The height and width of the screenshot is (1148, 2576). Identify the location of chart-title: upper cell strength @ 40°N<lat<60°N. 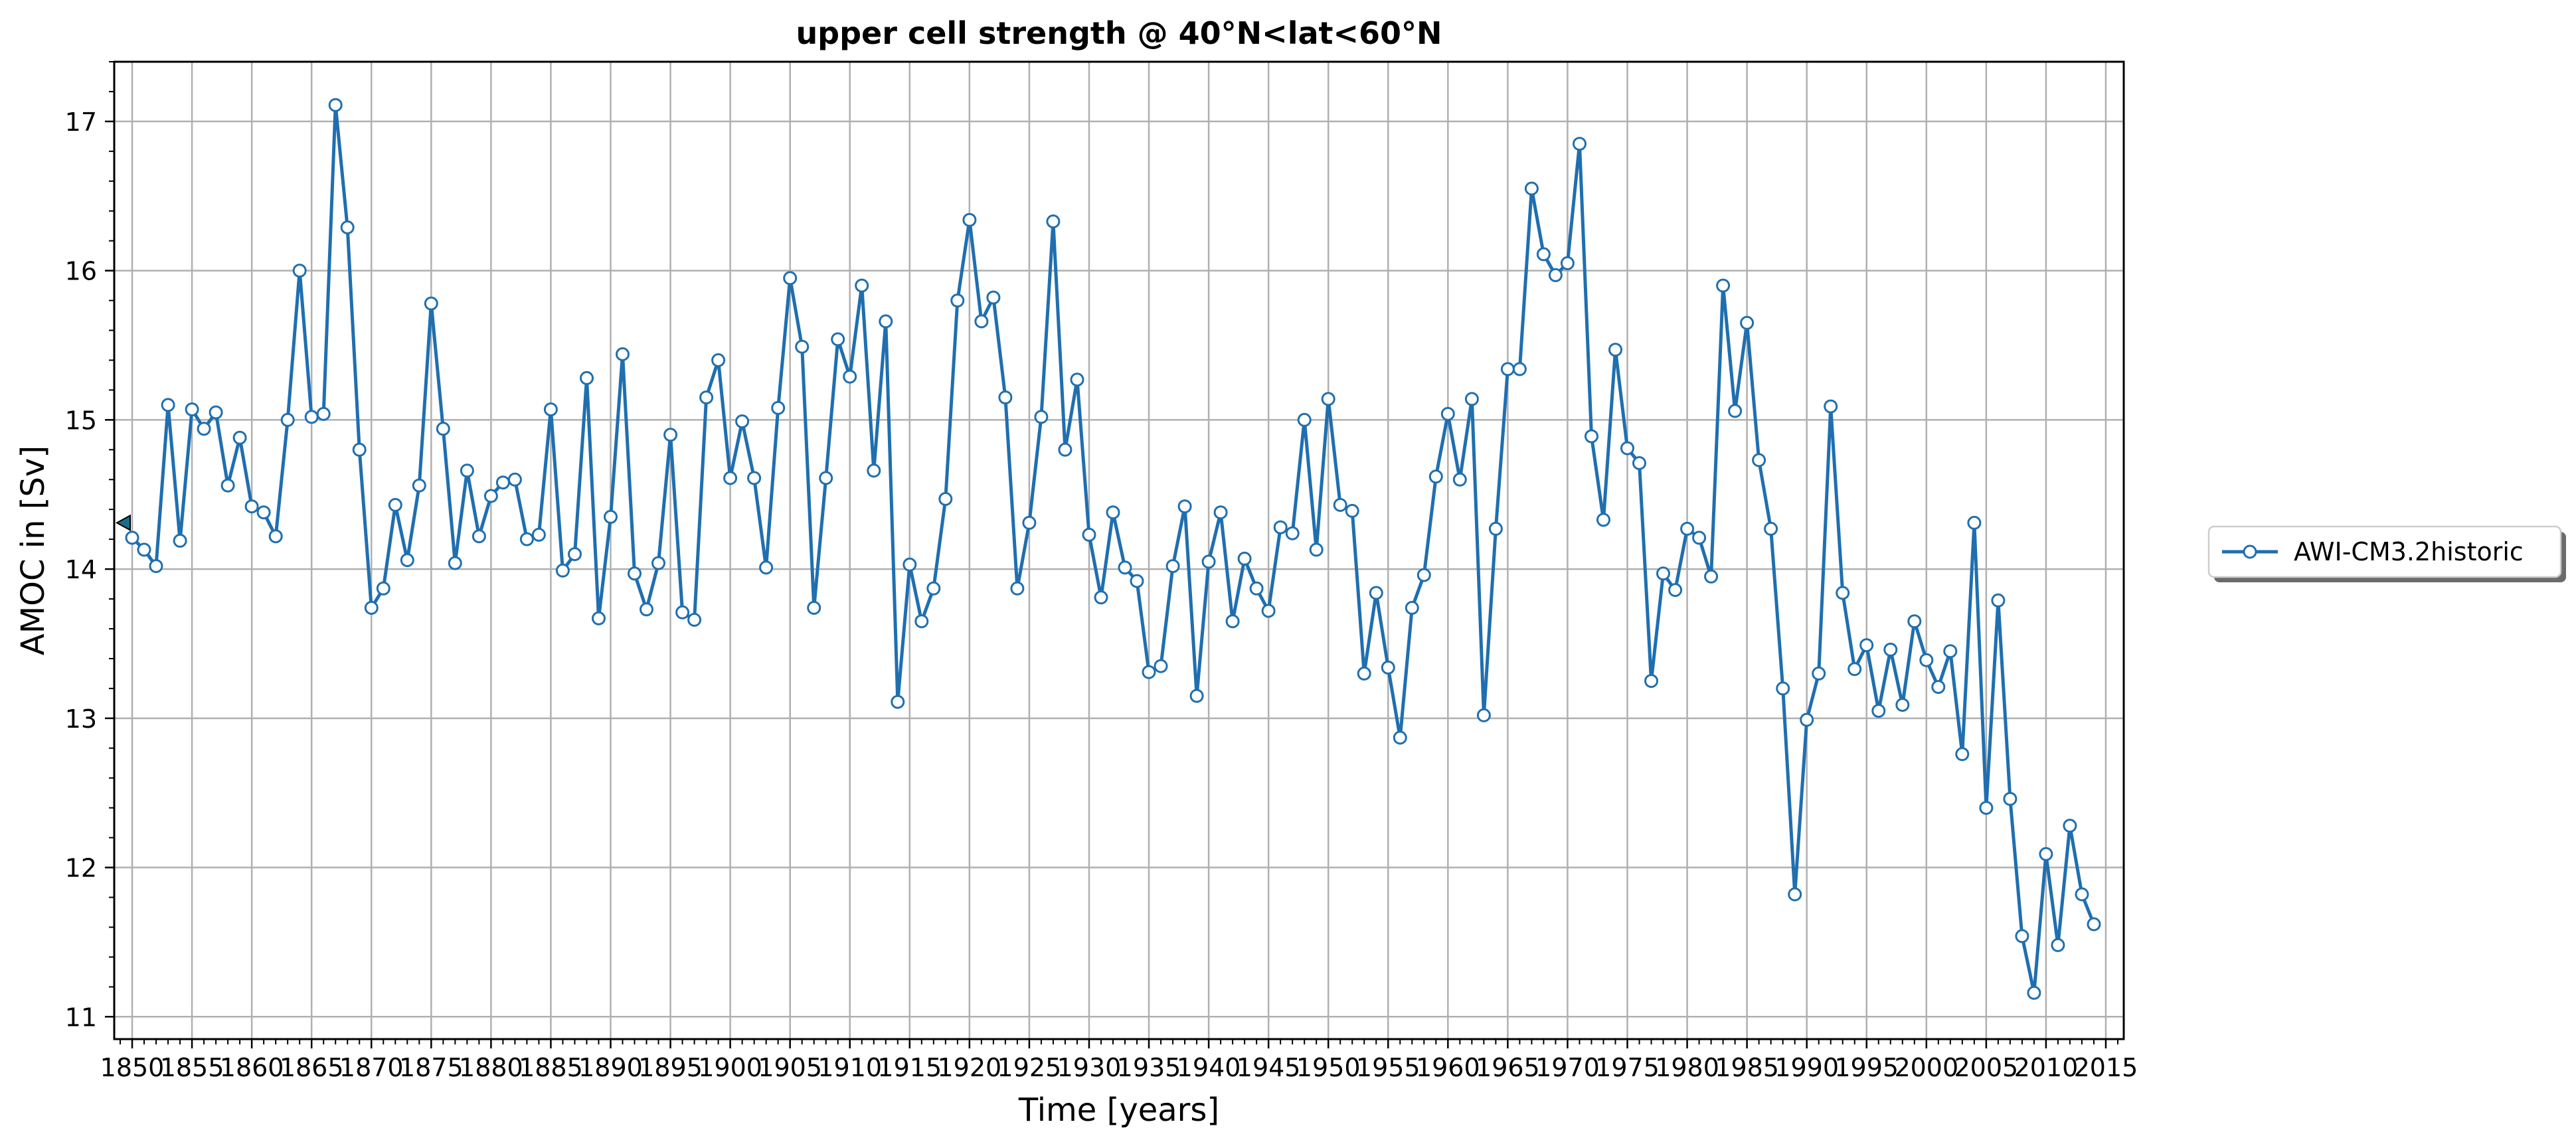
(1119, 33).